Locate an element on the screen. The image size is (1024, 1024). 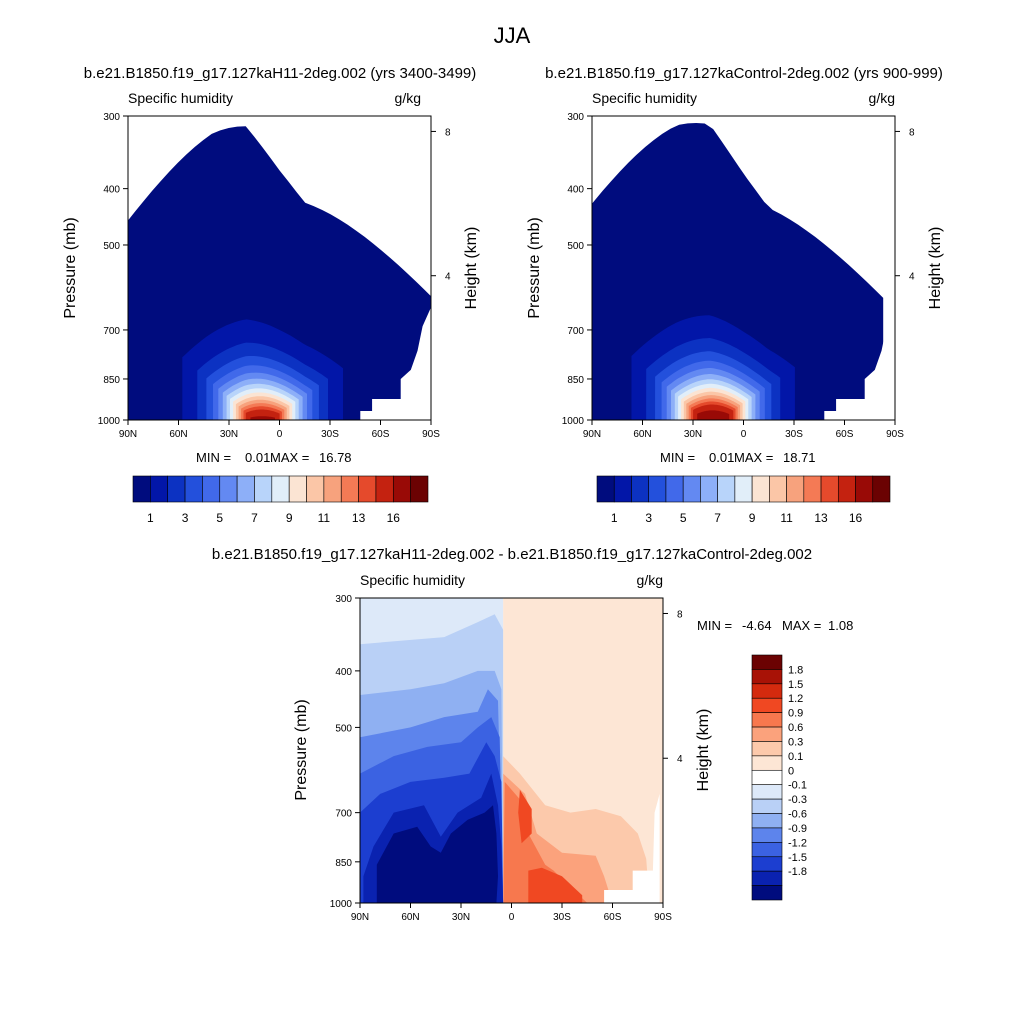
figure-title: JJA is located at coordinates (512, 35).